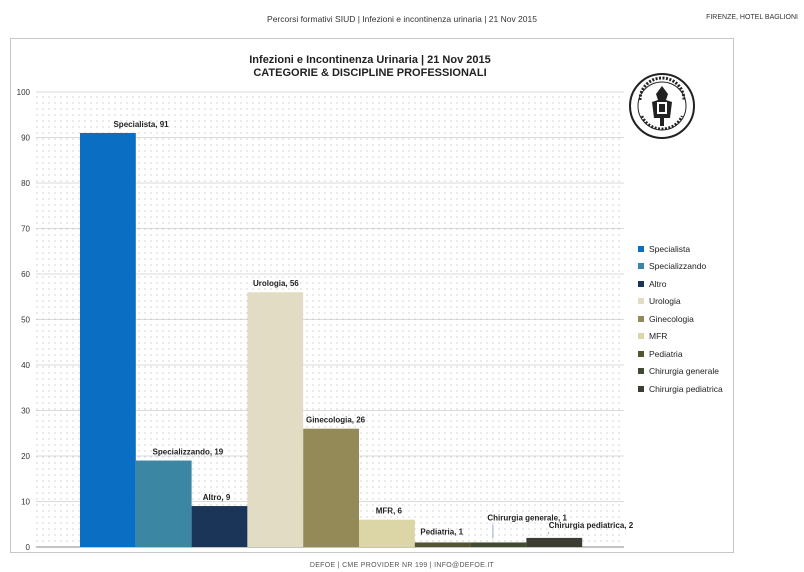 The width and height of the screenshot is (804, 572). Describe the element at coordinates (666, 353) in the screenshot. I see `legend-label: Pediatria` at that location.